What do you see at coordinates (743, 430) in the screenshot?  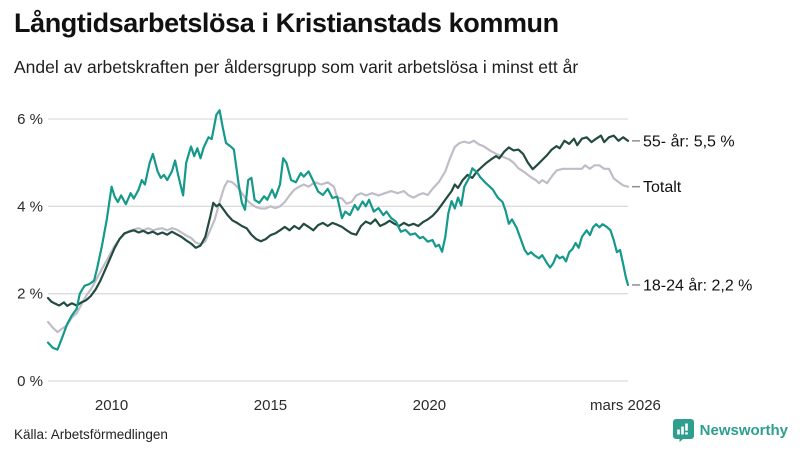 I see `newsworthy-wordmark: Newsworthy` at bounding box center [743, 430].